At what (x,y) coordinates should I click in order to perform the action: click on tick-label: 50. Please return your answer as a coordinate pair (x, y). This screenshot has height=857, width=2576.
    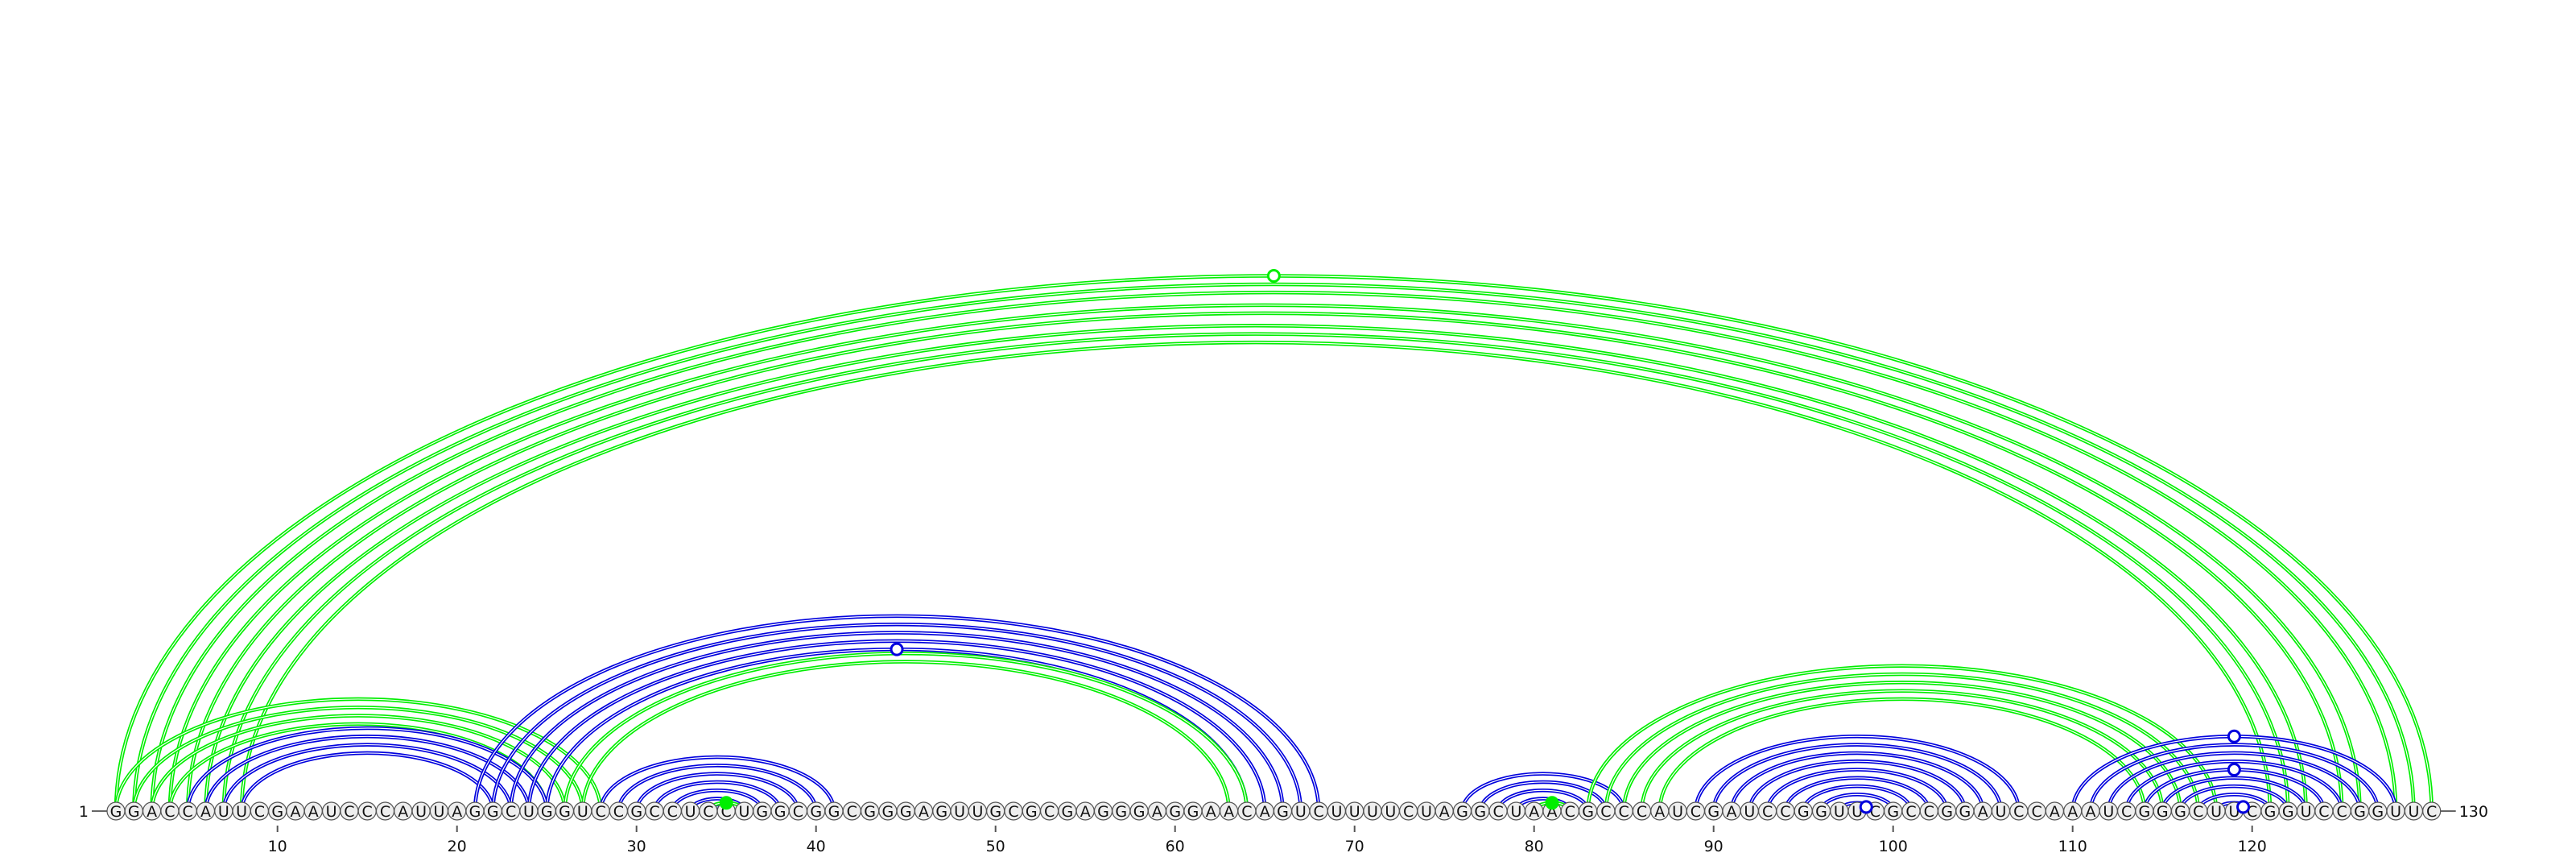
    Looking at the image, I should click on (995, 846).